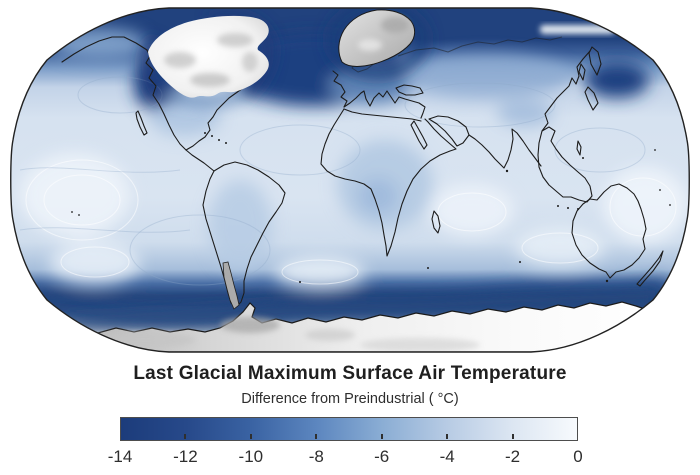 The image size is (700, 475). What do you see at coordinates (211, 60) in the screenshot?
I see `laurentide-shading` at bounding box center [211, 60].